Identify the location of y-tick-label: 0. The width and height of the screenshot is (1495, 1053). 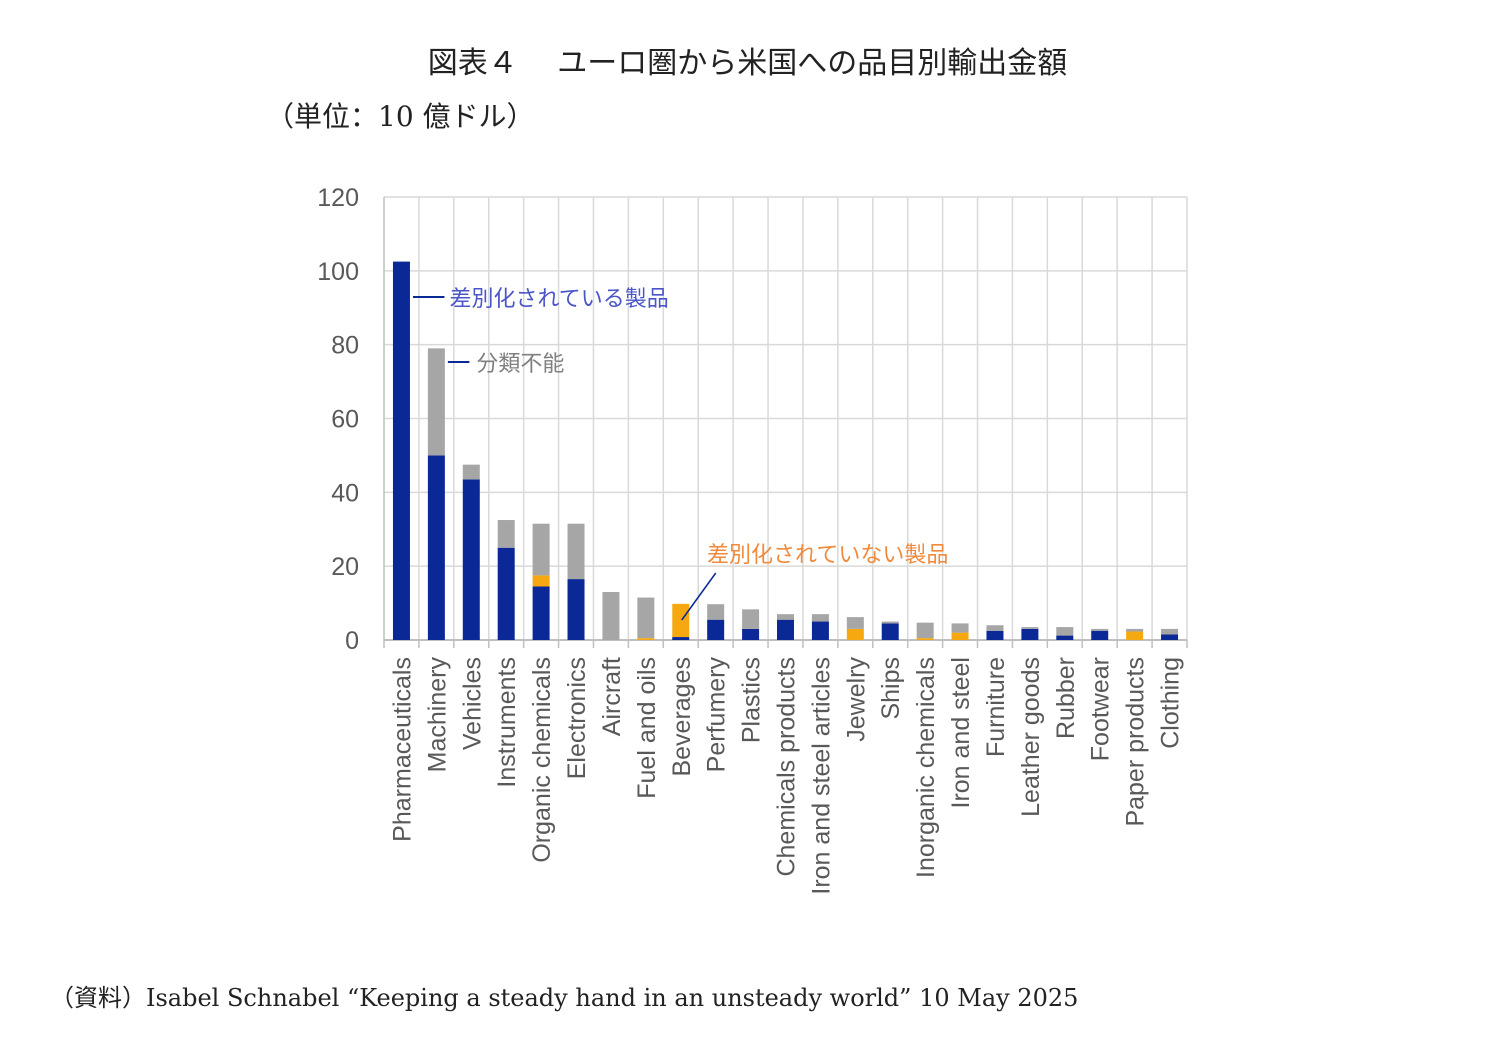
(352, 641).